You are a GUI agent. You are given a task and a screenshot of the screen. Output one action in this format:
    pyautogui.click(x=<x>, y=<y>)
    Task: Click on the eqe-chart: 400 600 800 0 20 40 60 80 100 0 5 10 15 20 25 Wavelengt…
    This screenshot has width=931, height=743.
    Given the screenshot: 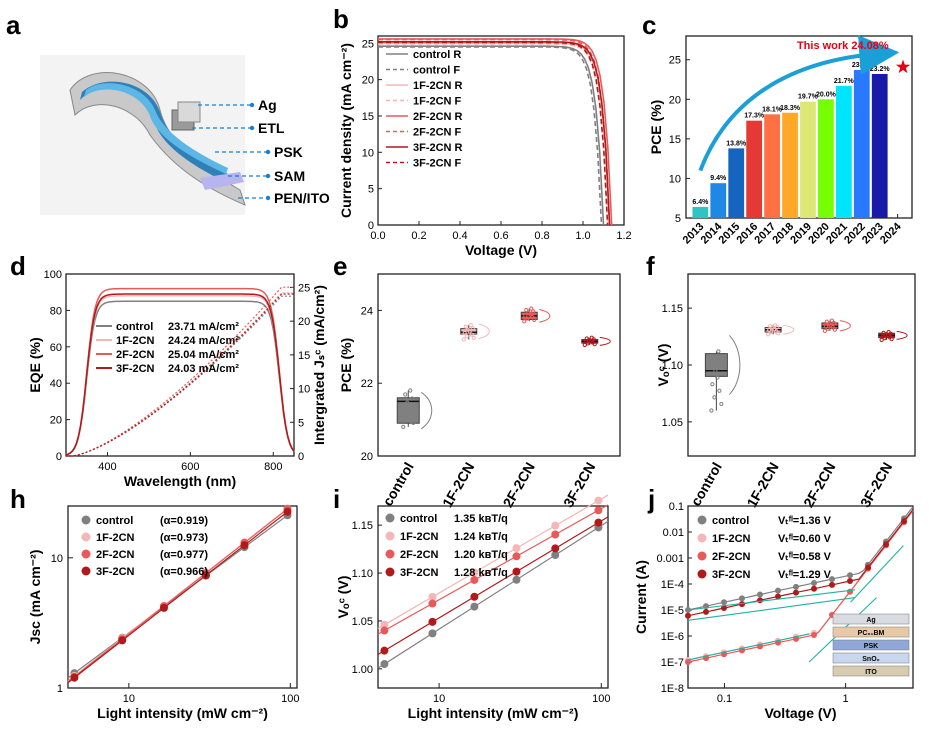 What is the action you would take?
    pyautogui.click(x=177, y=379)
    